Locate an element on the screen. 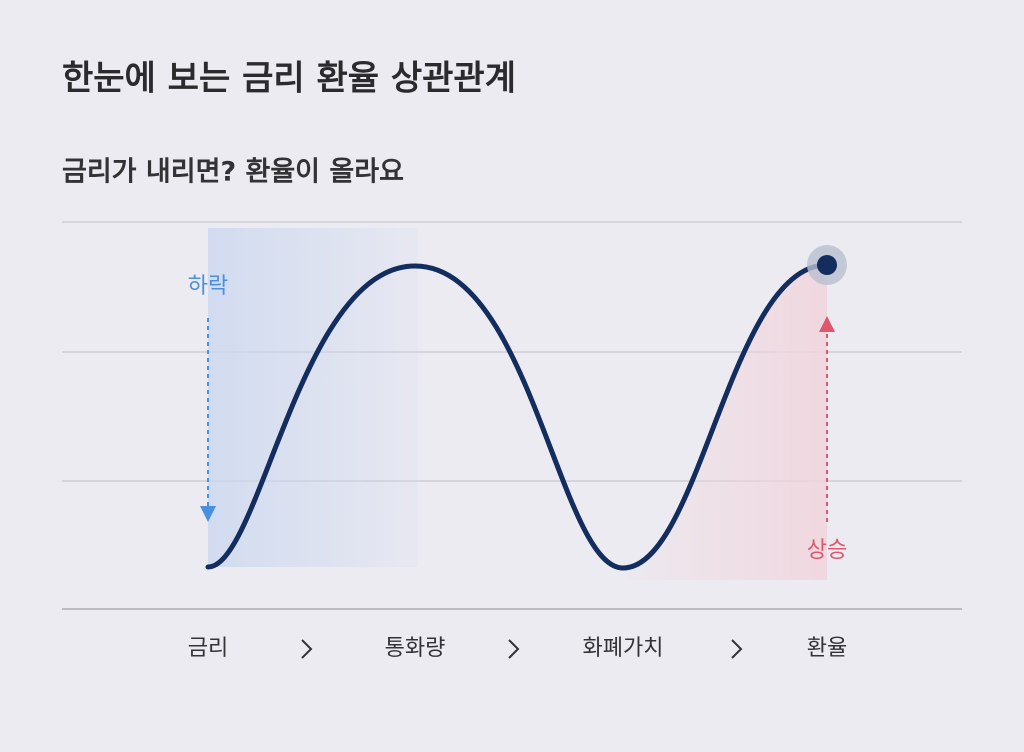 This screenshot has width=1024, height=752. subtitle: 금리가 내리면? 환율이 올라요 is located at coordinates (233, 172).